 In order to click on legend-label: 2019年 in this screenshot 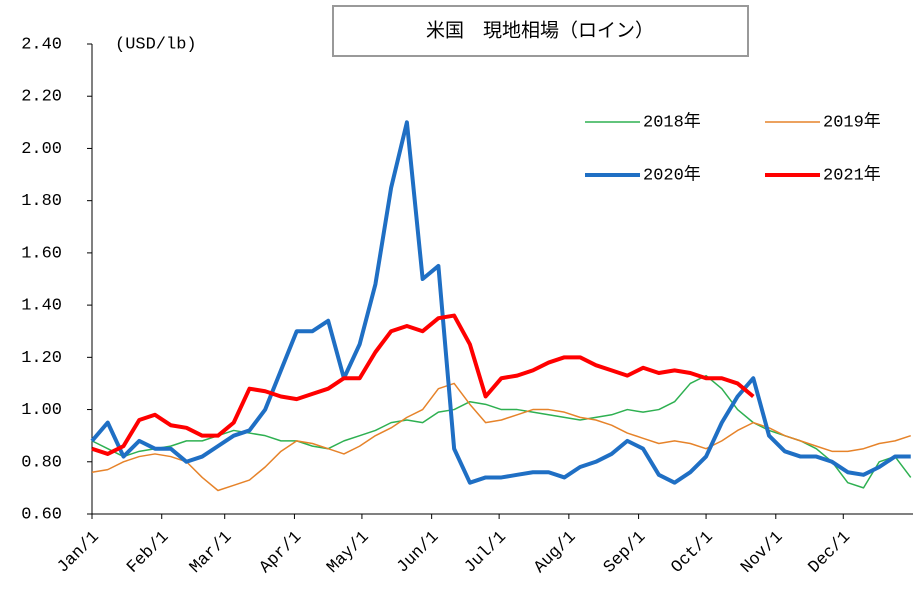, I will do `click(852, 121)`.